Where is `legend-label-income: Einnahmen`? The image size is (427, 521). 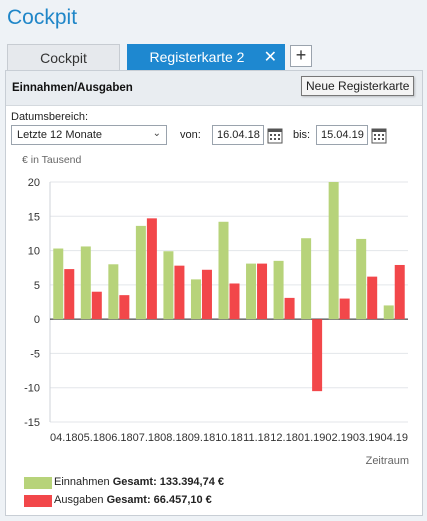
legend-label-income: Einnahmen is located at coordinates (82, 482).